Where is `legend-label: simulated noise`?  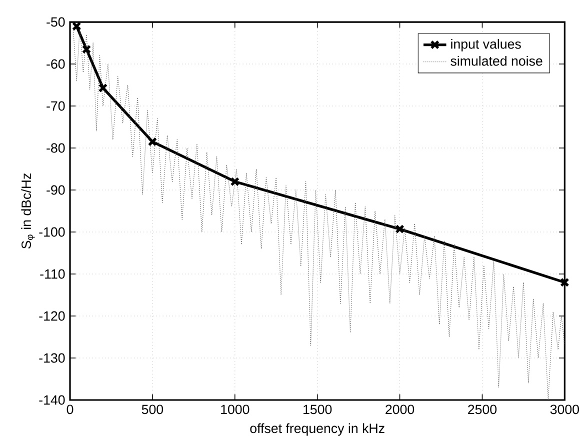
legend-label: simulated noise is located at coordinates (496, 61).